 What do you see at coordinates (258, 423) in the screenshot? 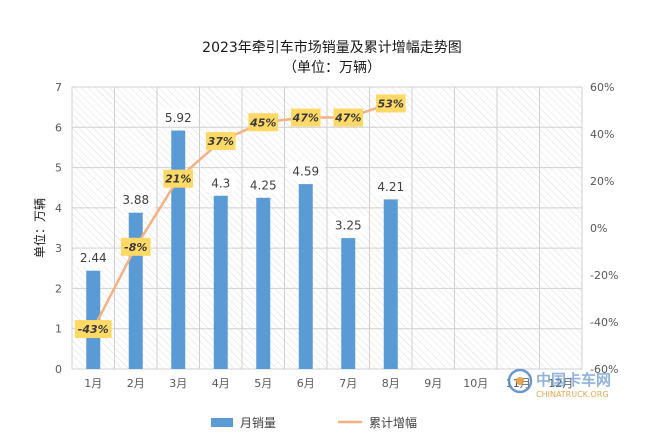
I see `legend-bar-label: 月销量` at bounding box center [258, 423].